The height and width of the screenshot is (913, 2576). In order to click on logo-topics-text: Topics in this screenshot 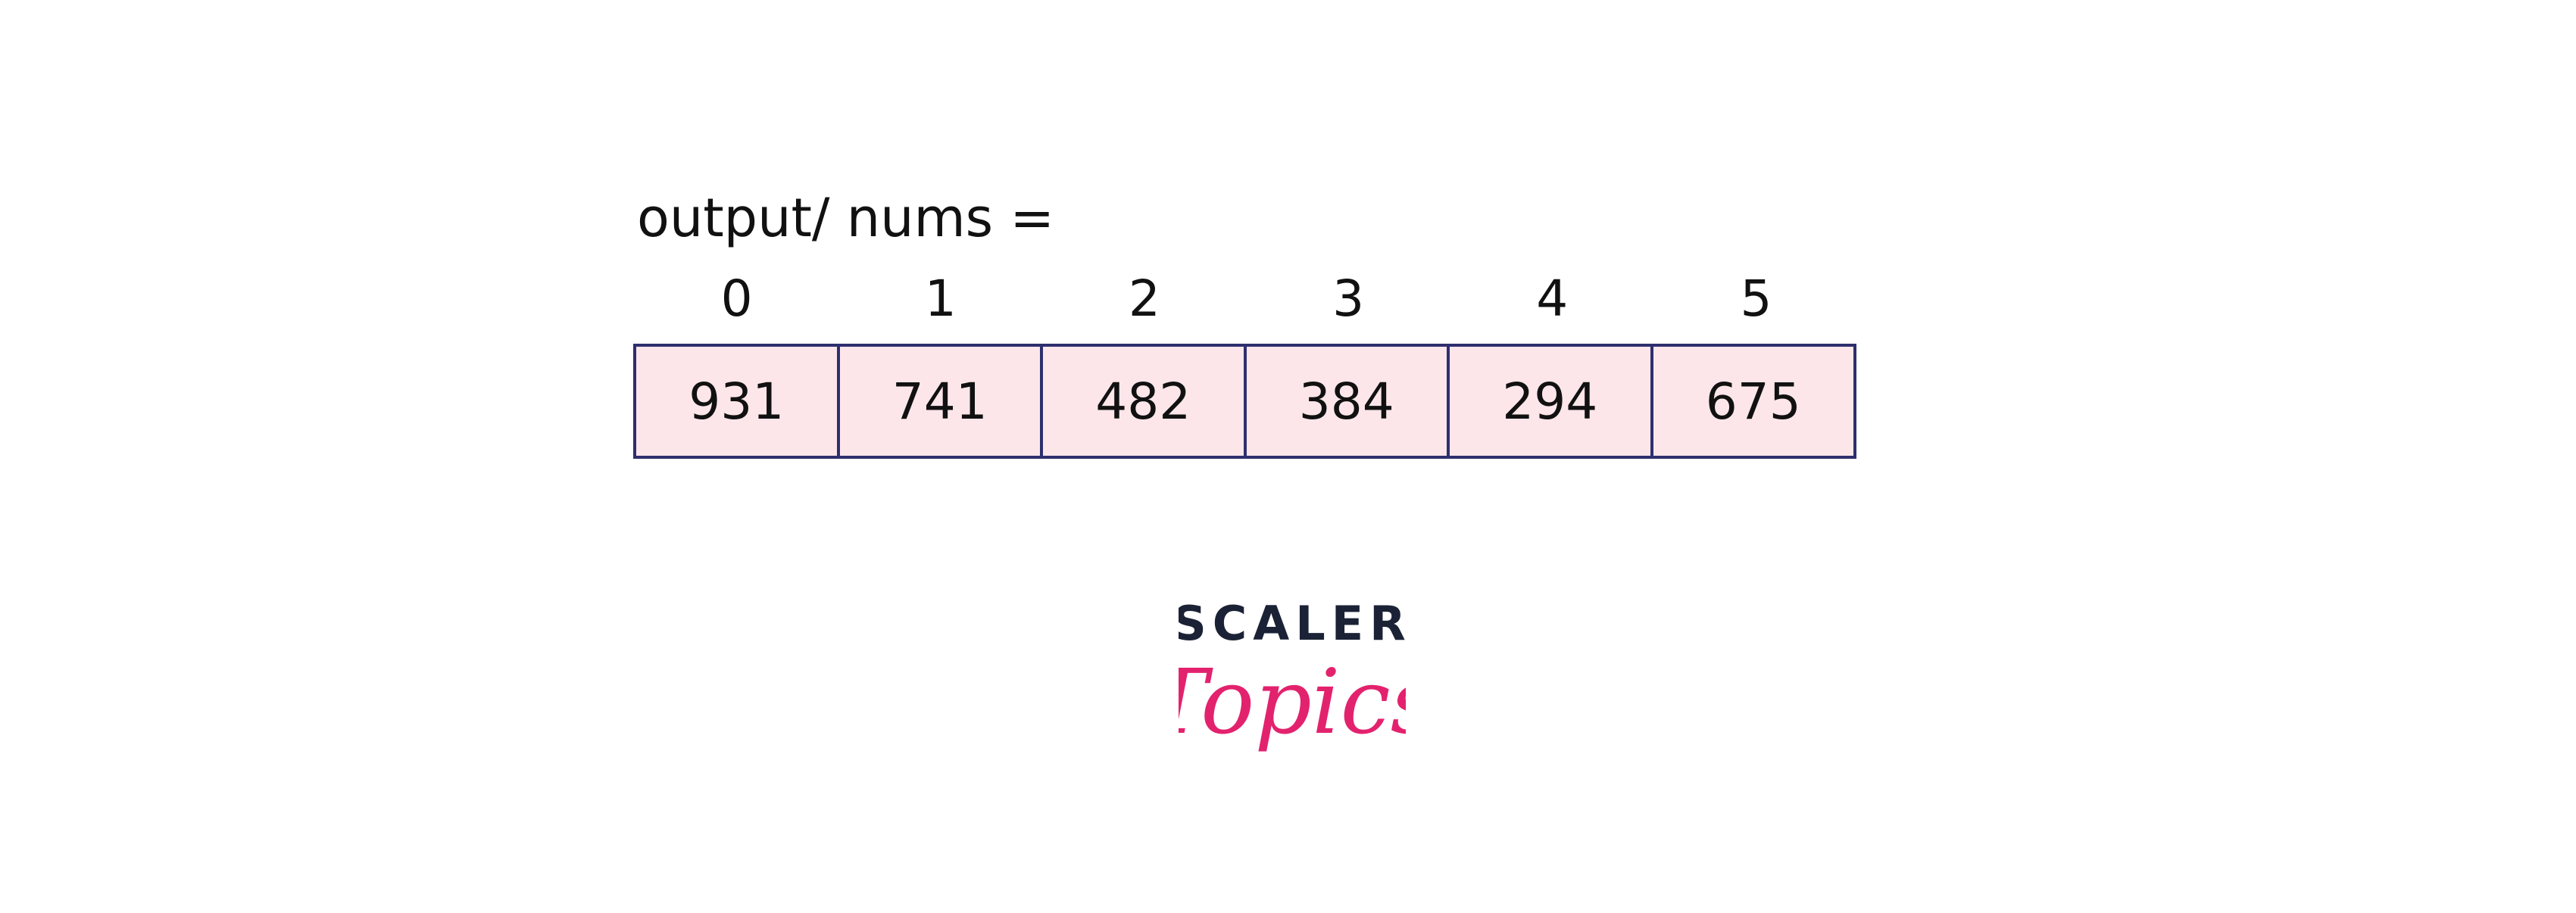, I will do `click(1292, 702)`.